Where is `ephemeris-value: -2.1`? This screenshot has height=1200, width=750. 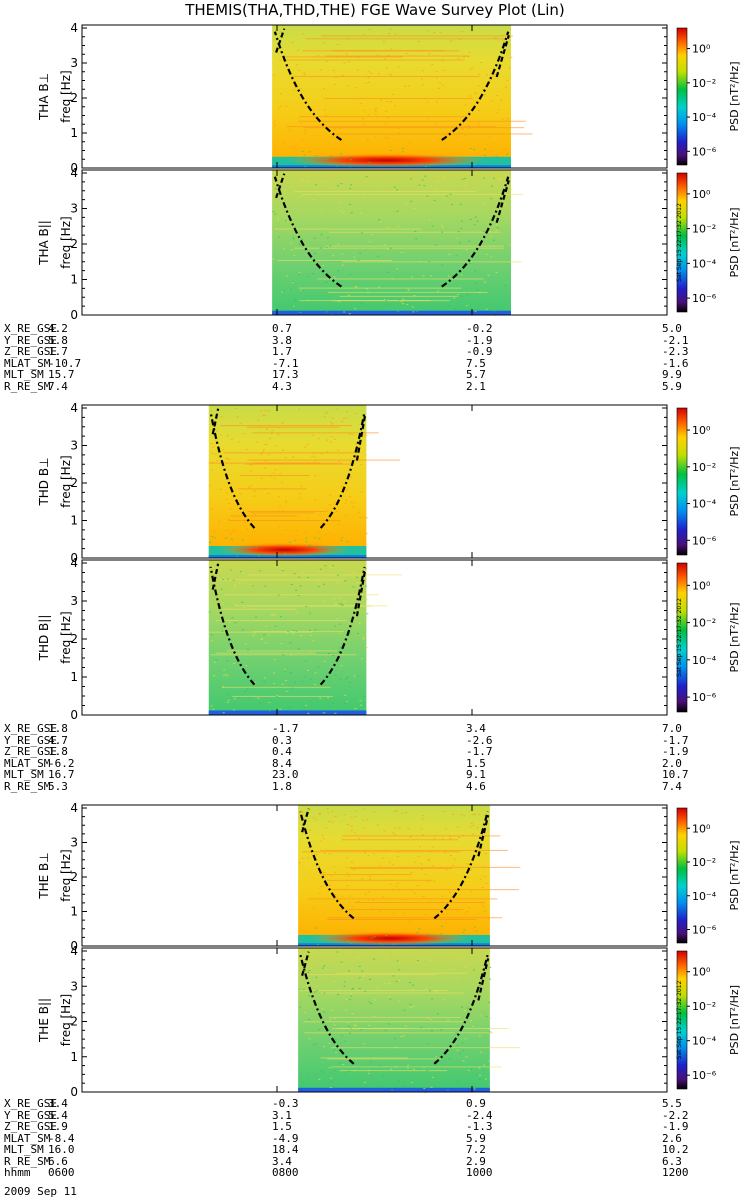
ephemeris-value: -2.1 is located at coordinates (675, 340).